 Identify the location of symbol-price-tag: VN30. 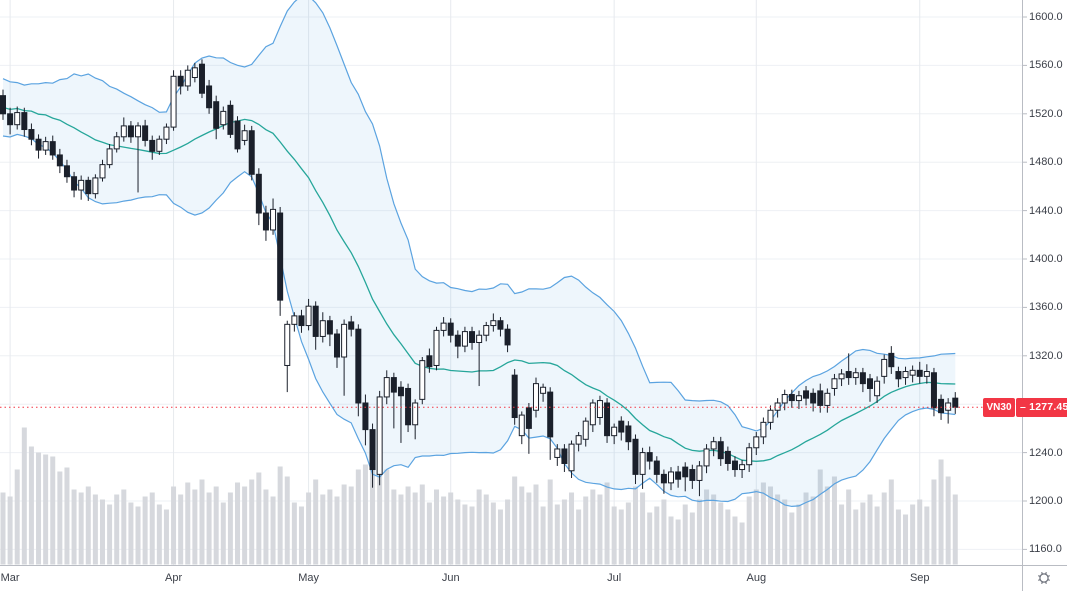
(999, 407).